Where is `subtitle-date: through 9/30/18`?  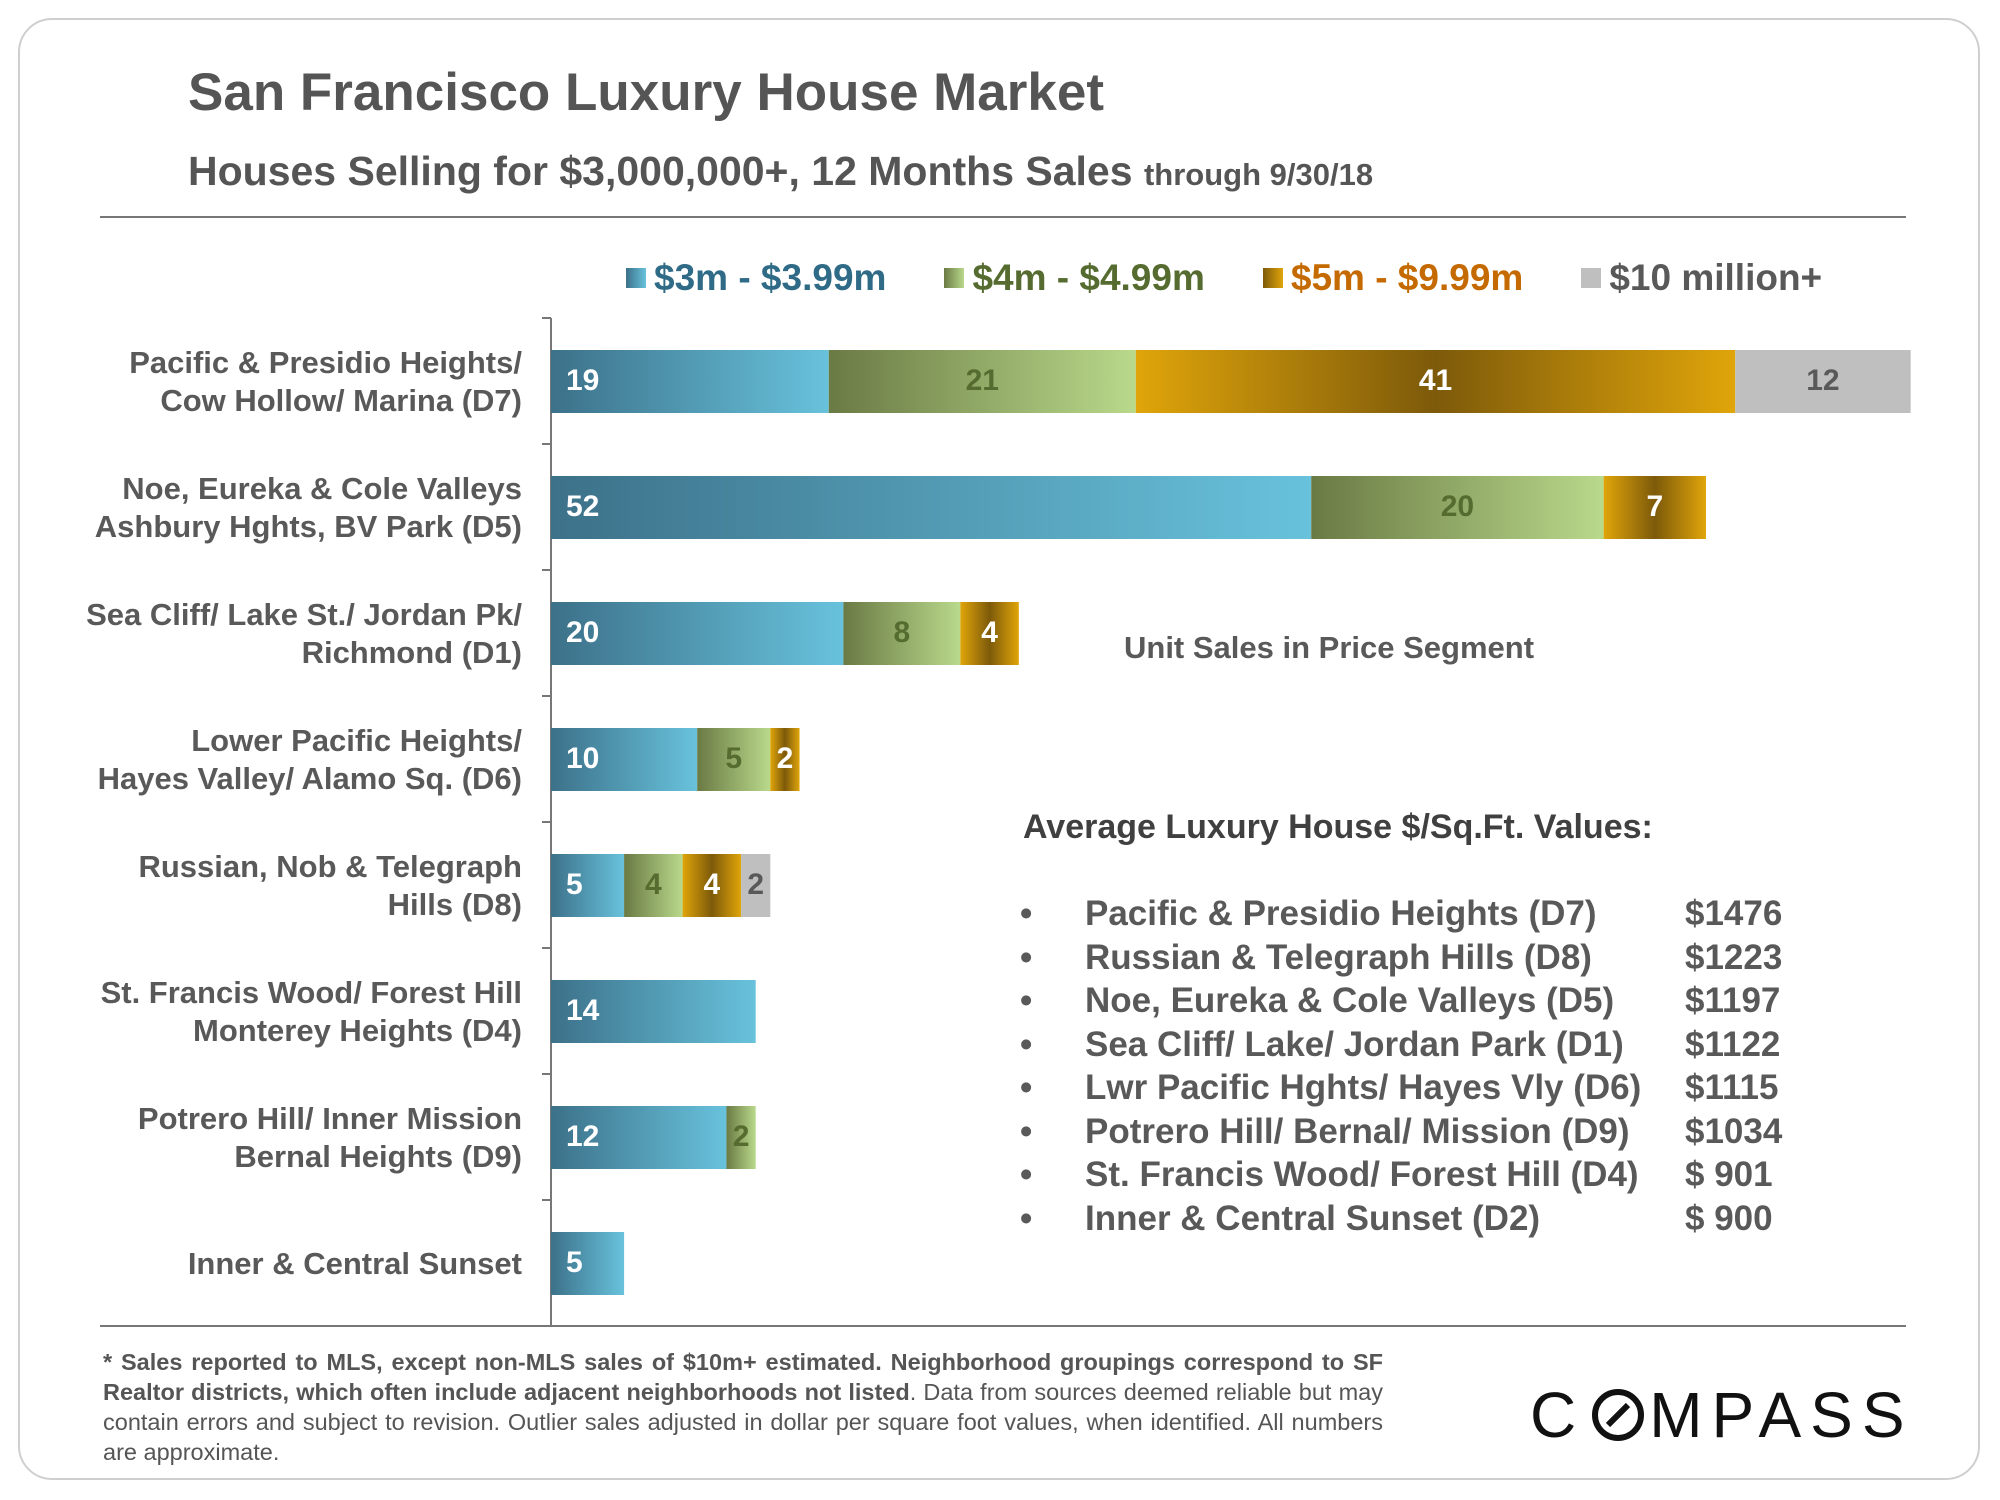 subtitle-date: through 9/30/18 is located at coordinates (1258, 174).